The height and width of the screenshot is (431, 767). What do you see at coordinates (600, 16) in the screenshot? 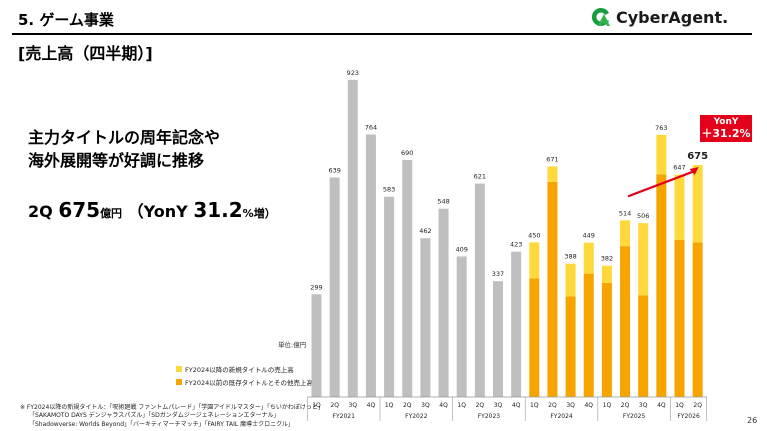
I see `cyberagent-mark-icon` at bounding box center [600, 16].